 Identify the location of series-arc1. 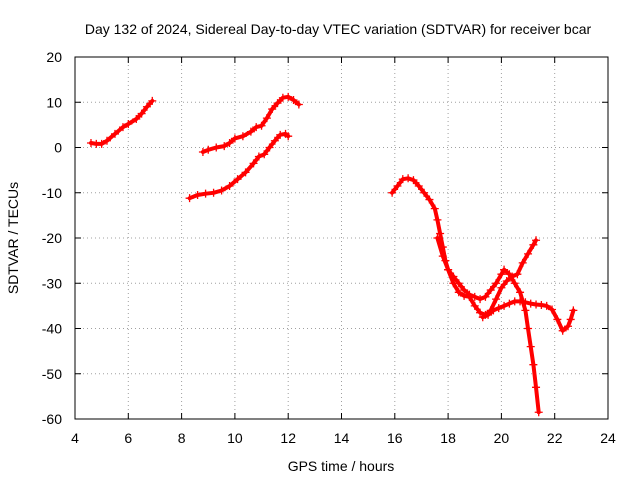
(121, 122).